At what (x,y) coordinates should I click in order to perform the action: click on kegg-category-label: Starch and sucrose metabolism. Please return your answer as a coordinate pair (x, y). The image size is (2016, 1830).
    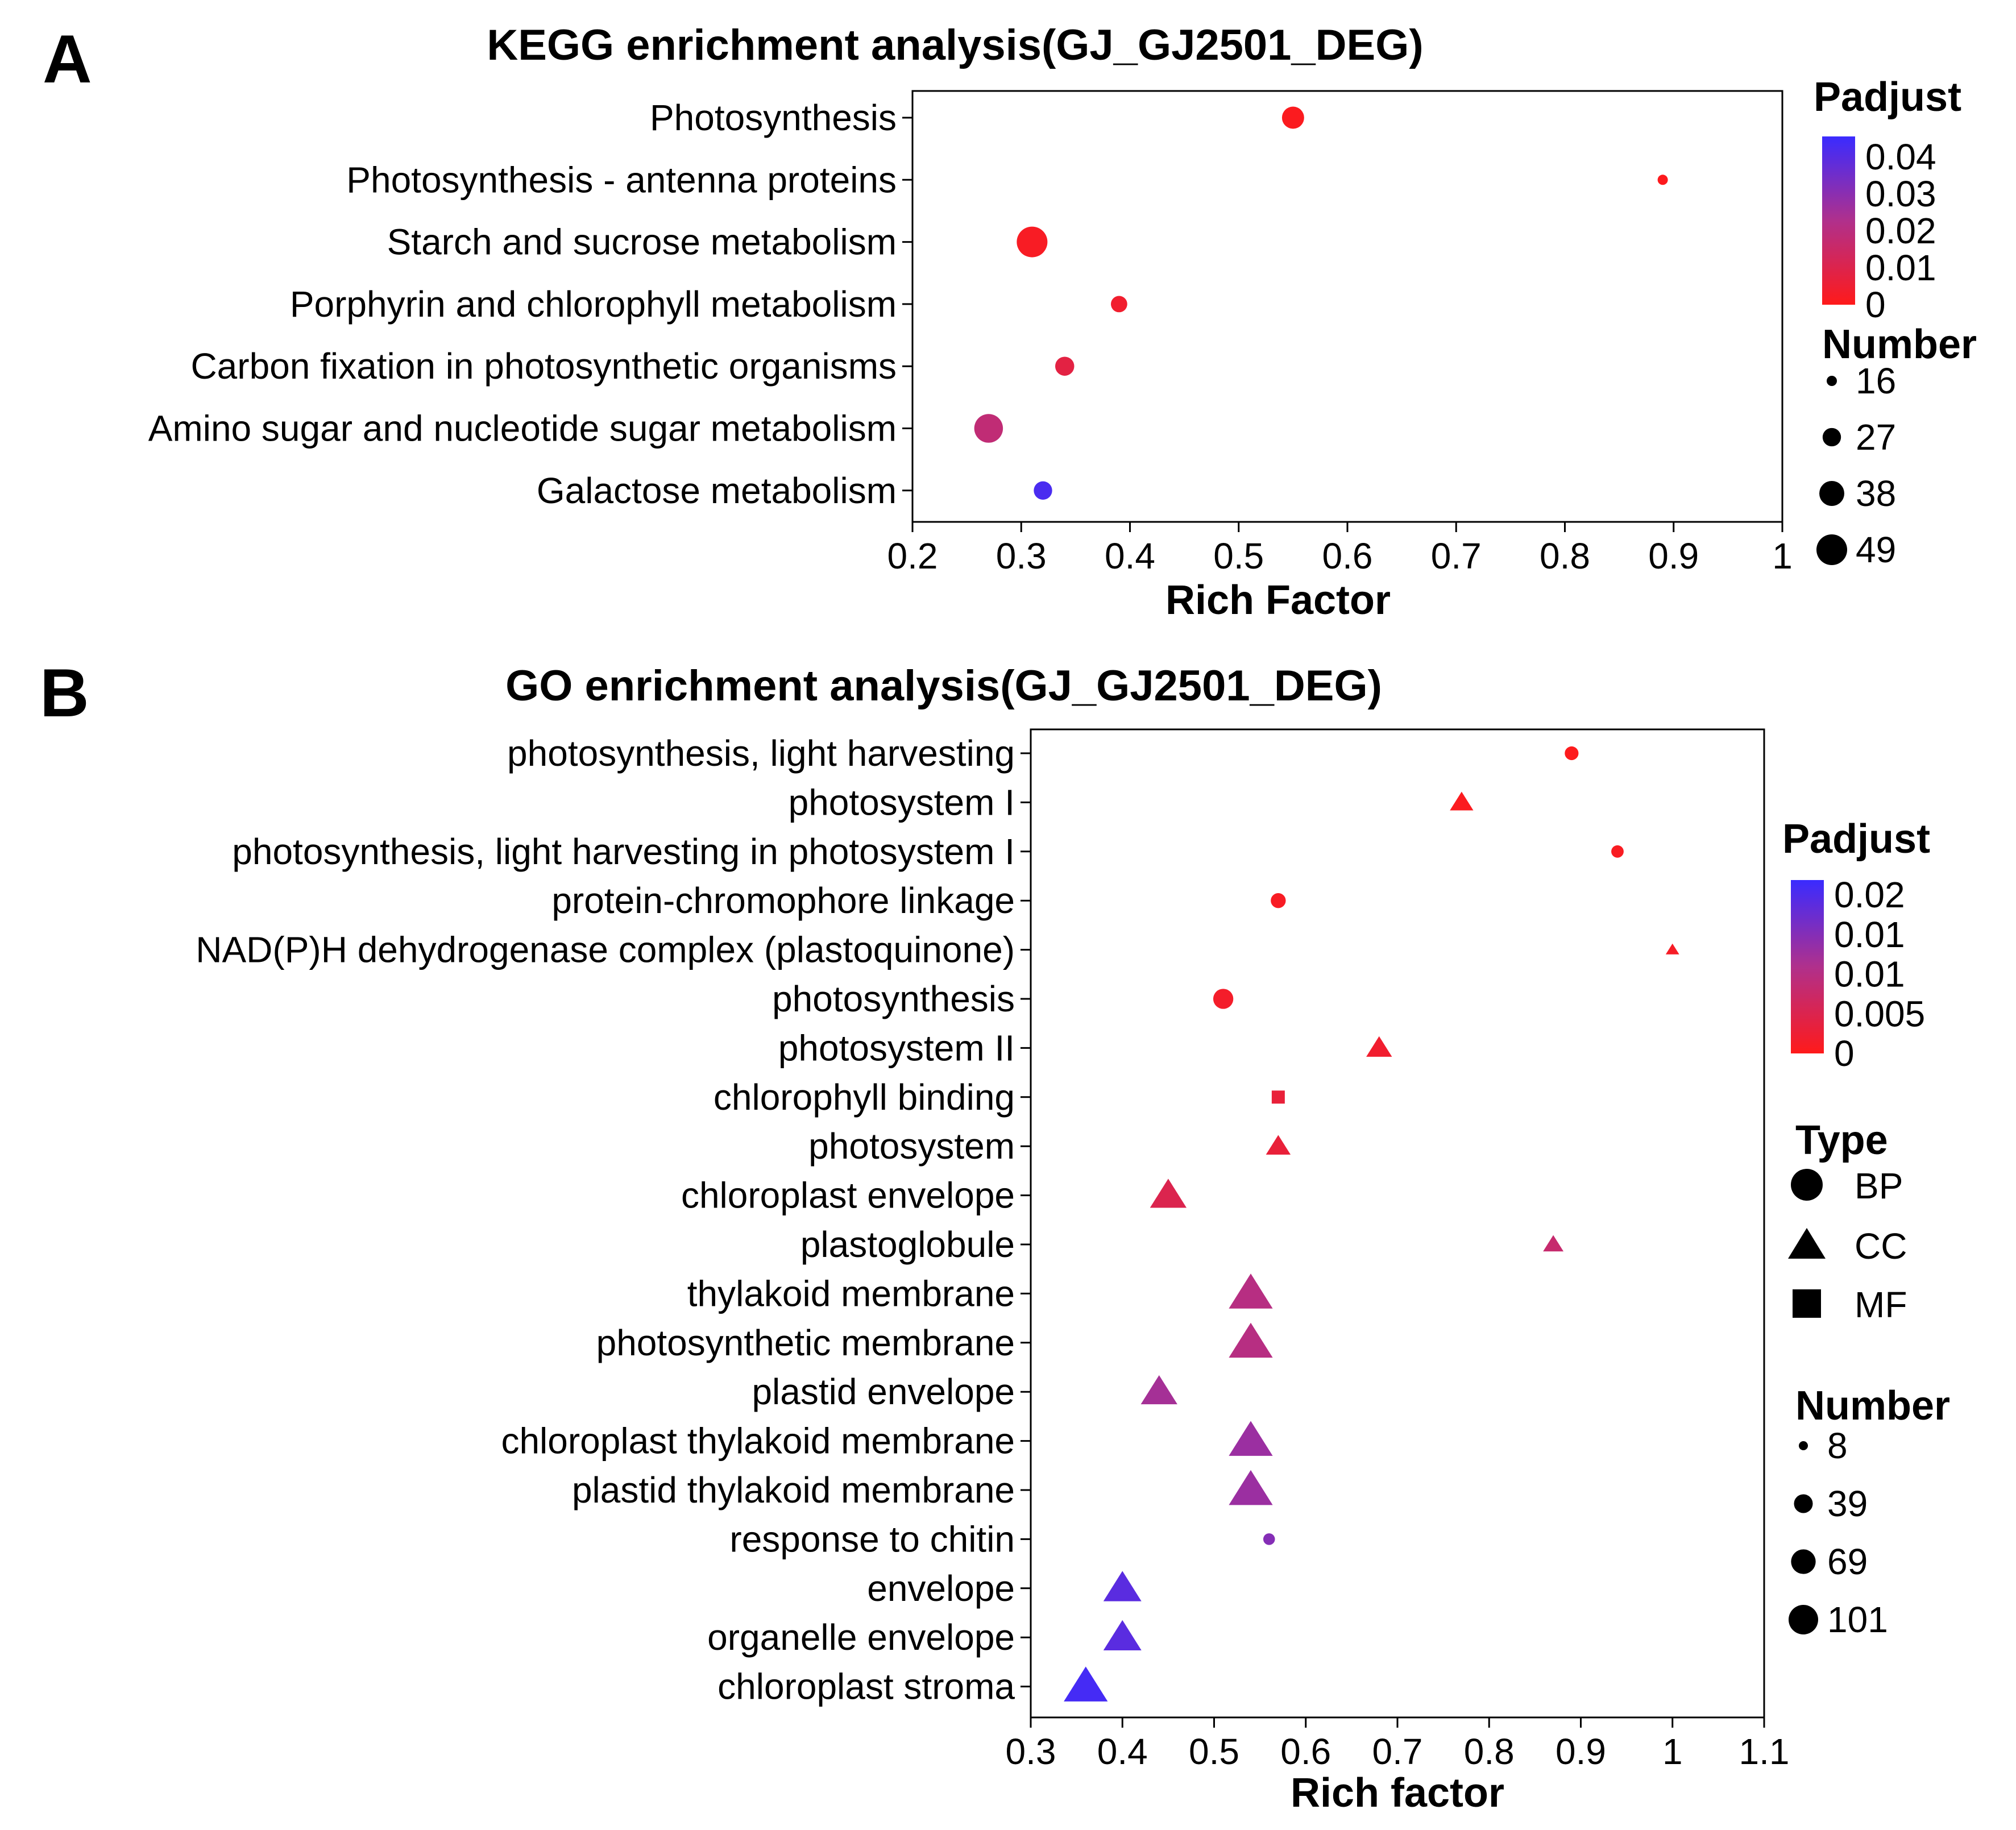
    Looking at the image, I should click on (642, 243).